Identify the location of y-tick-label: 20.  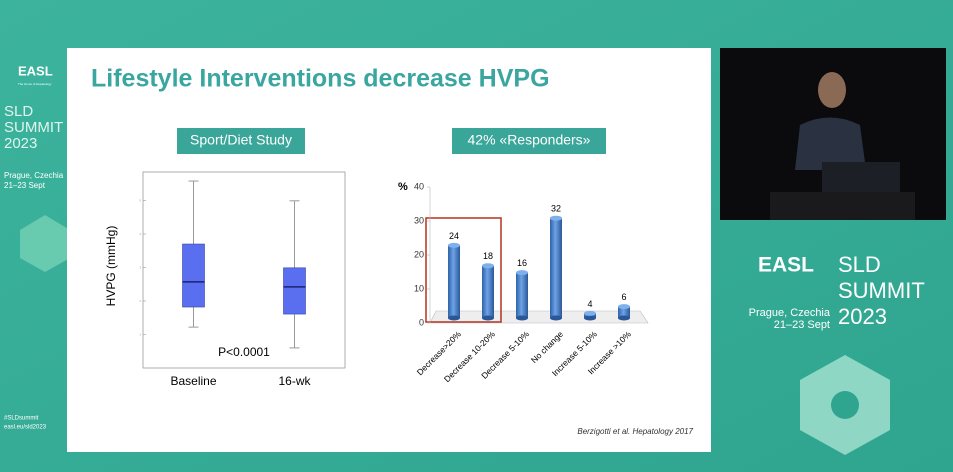
(419, 254).